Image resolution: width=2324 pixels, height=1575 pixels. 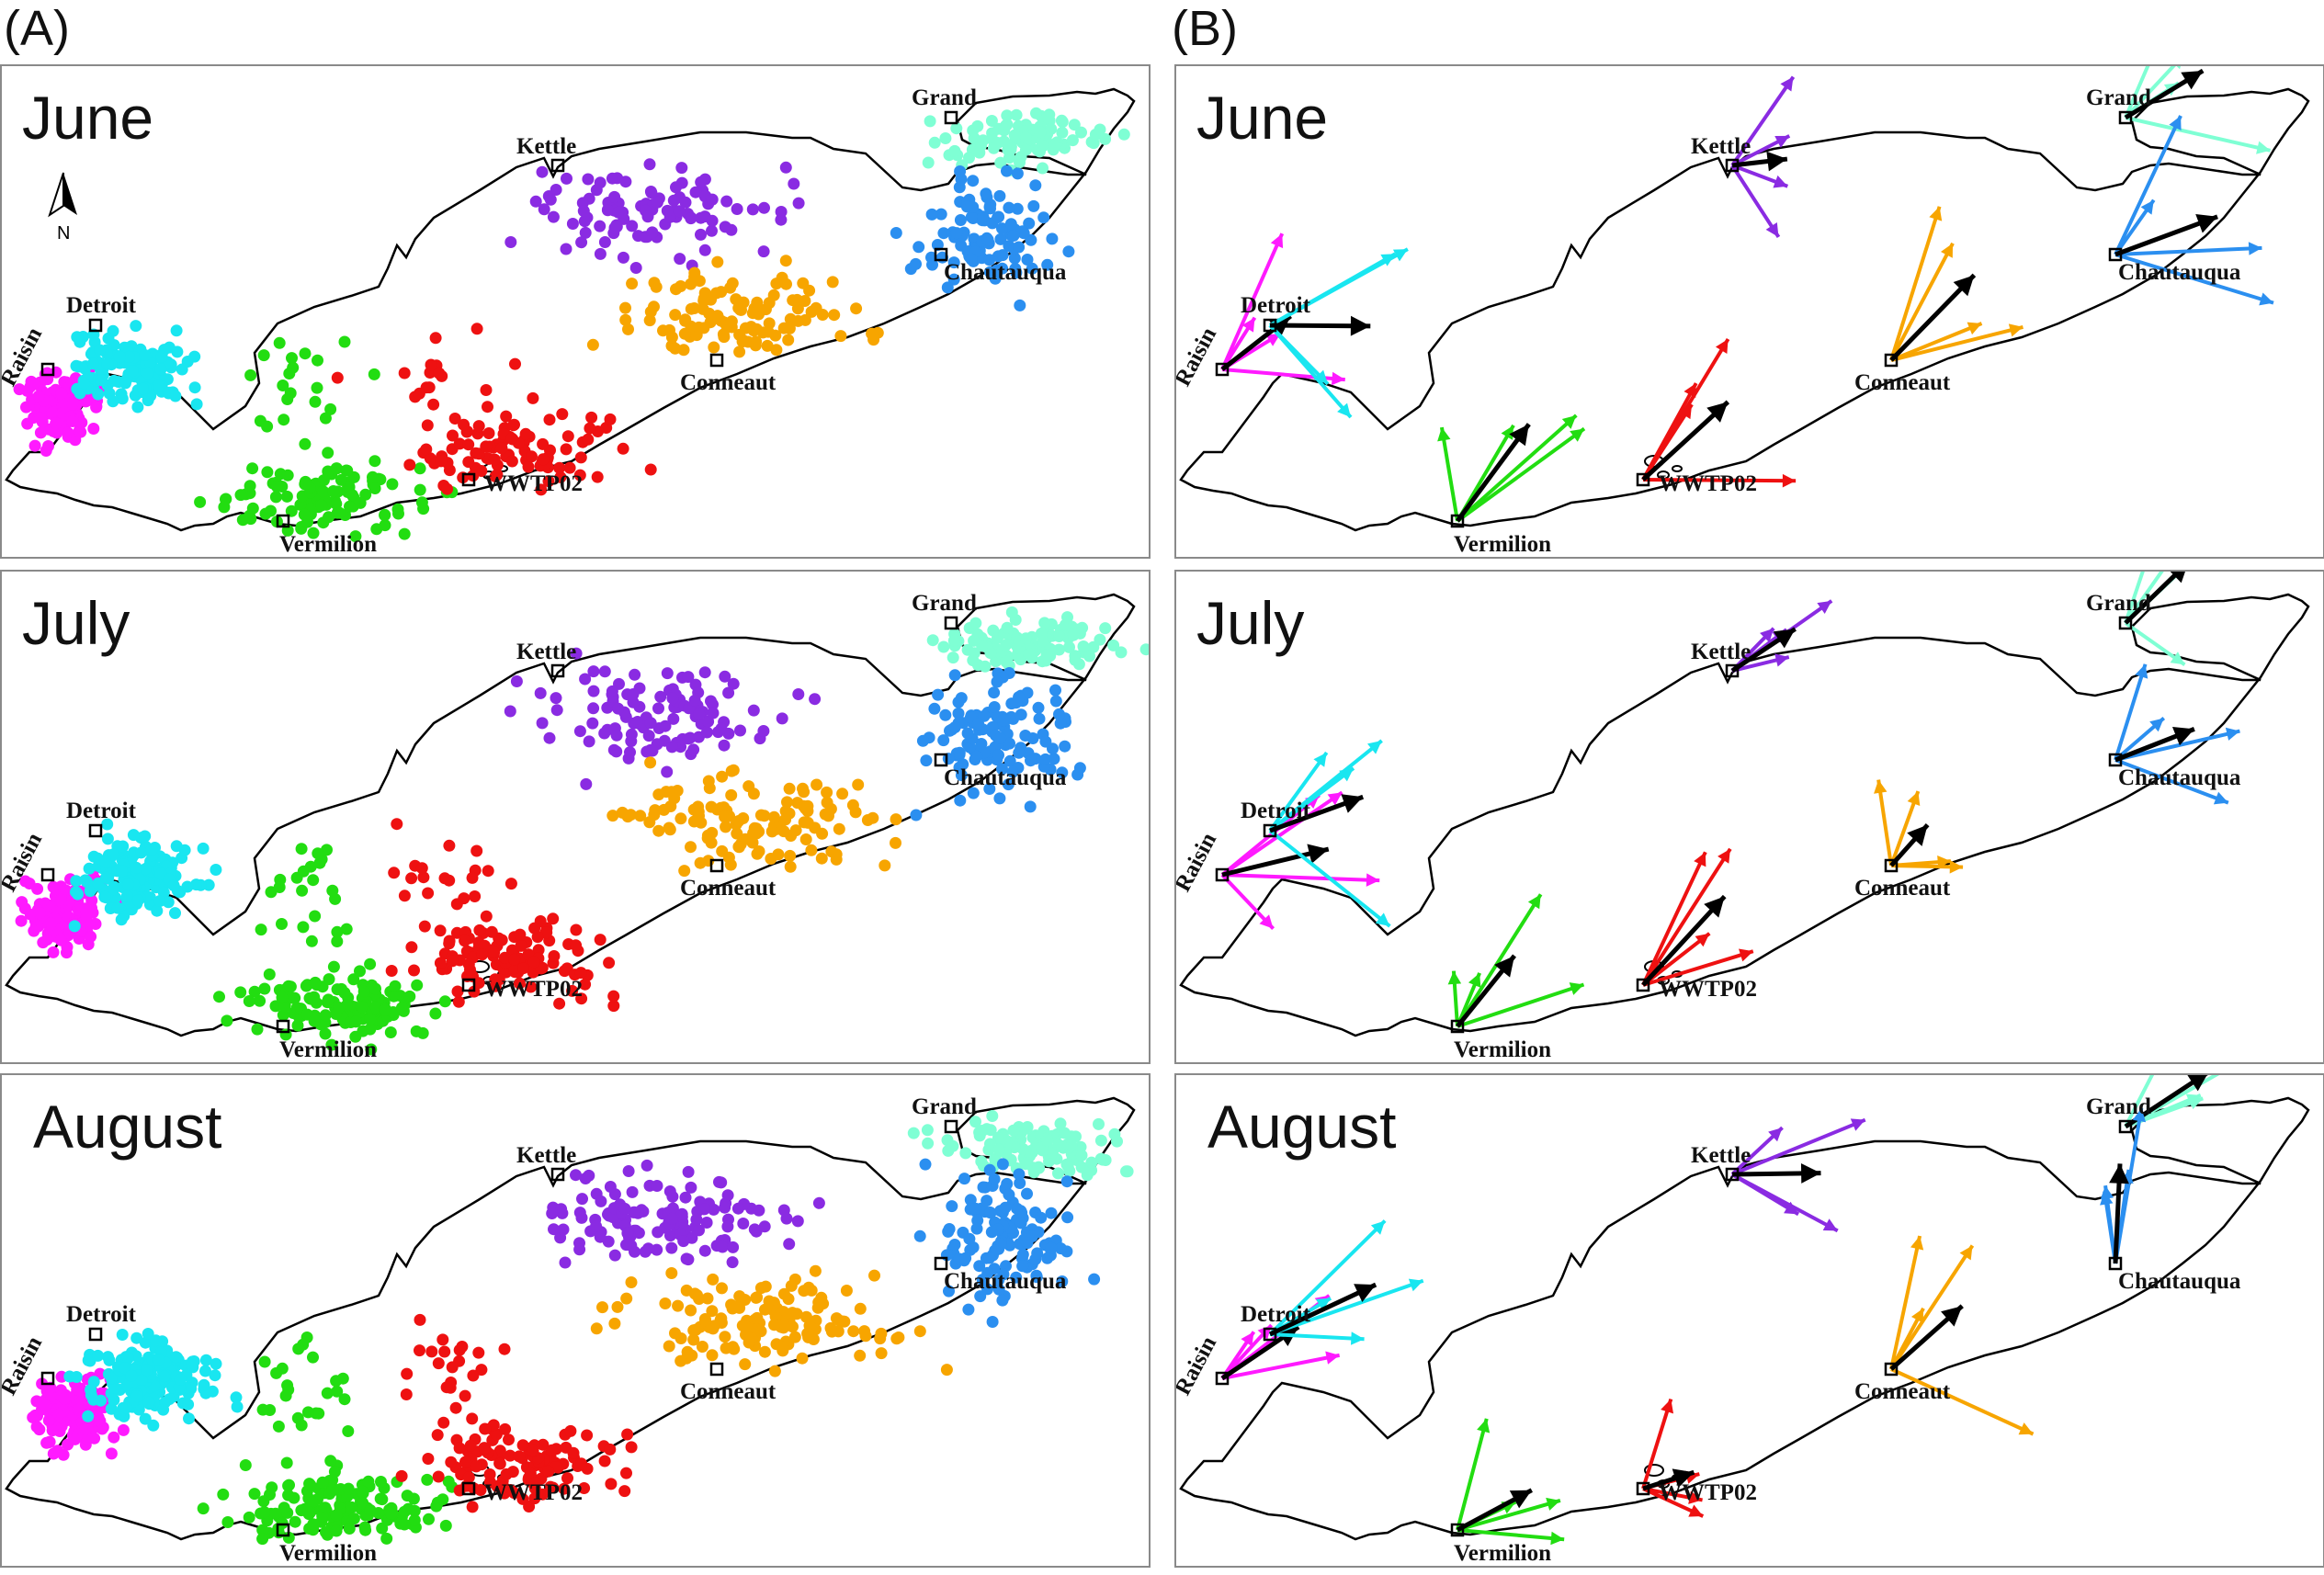 What do you see at coordinates (1933, 317) in the screenshot?
I see `mean-arrow-conneaut` at bounding box center [1933, 317].